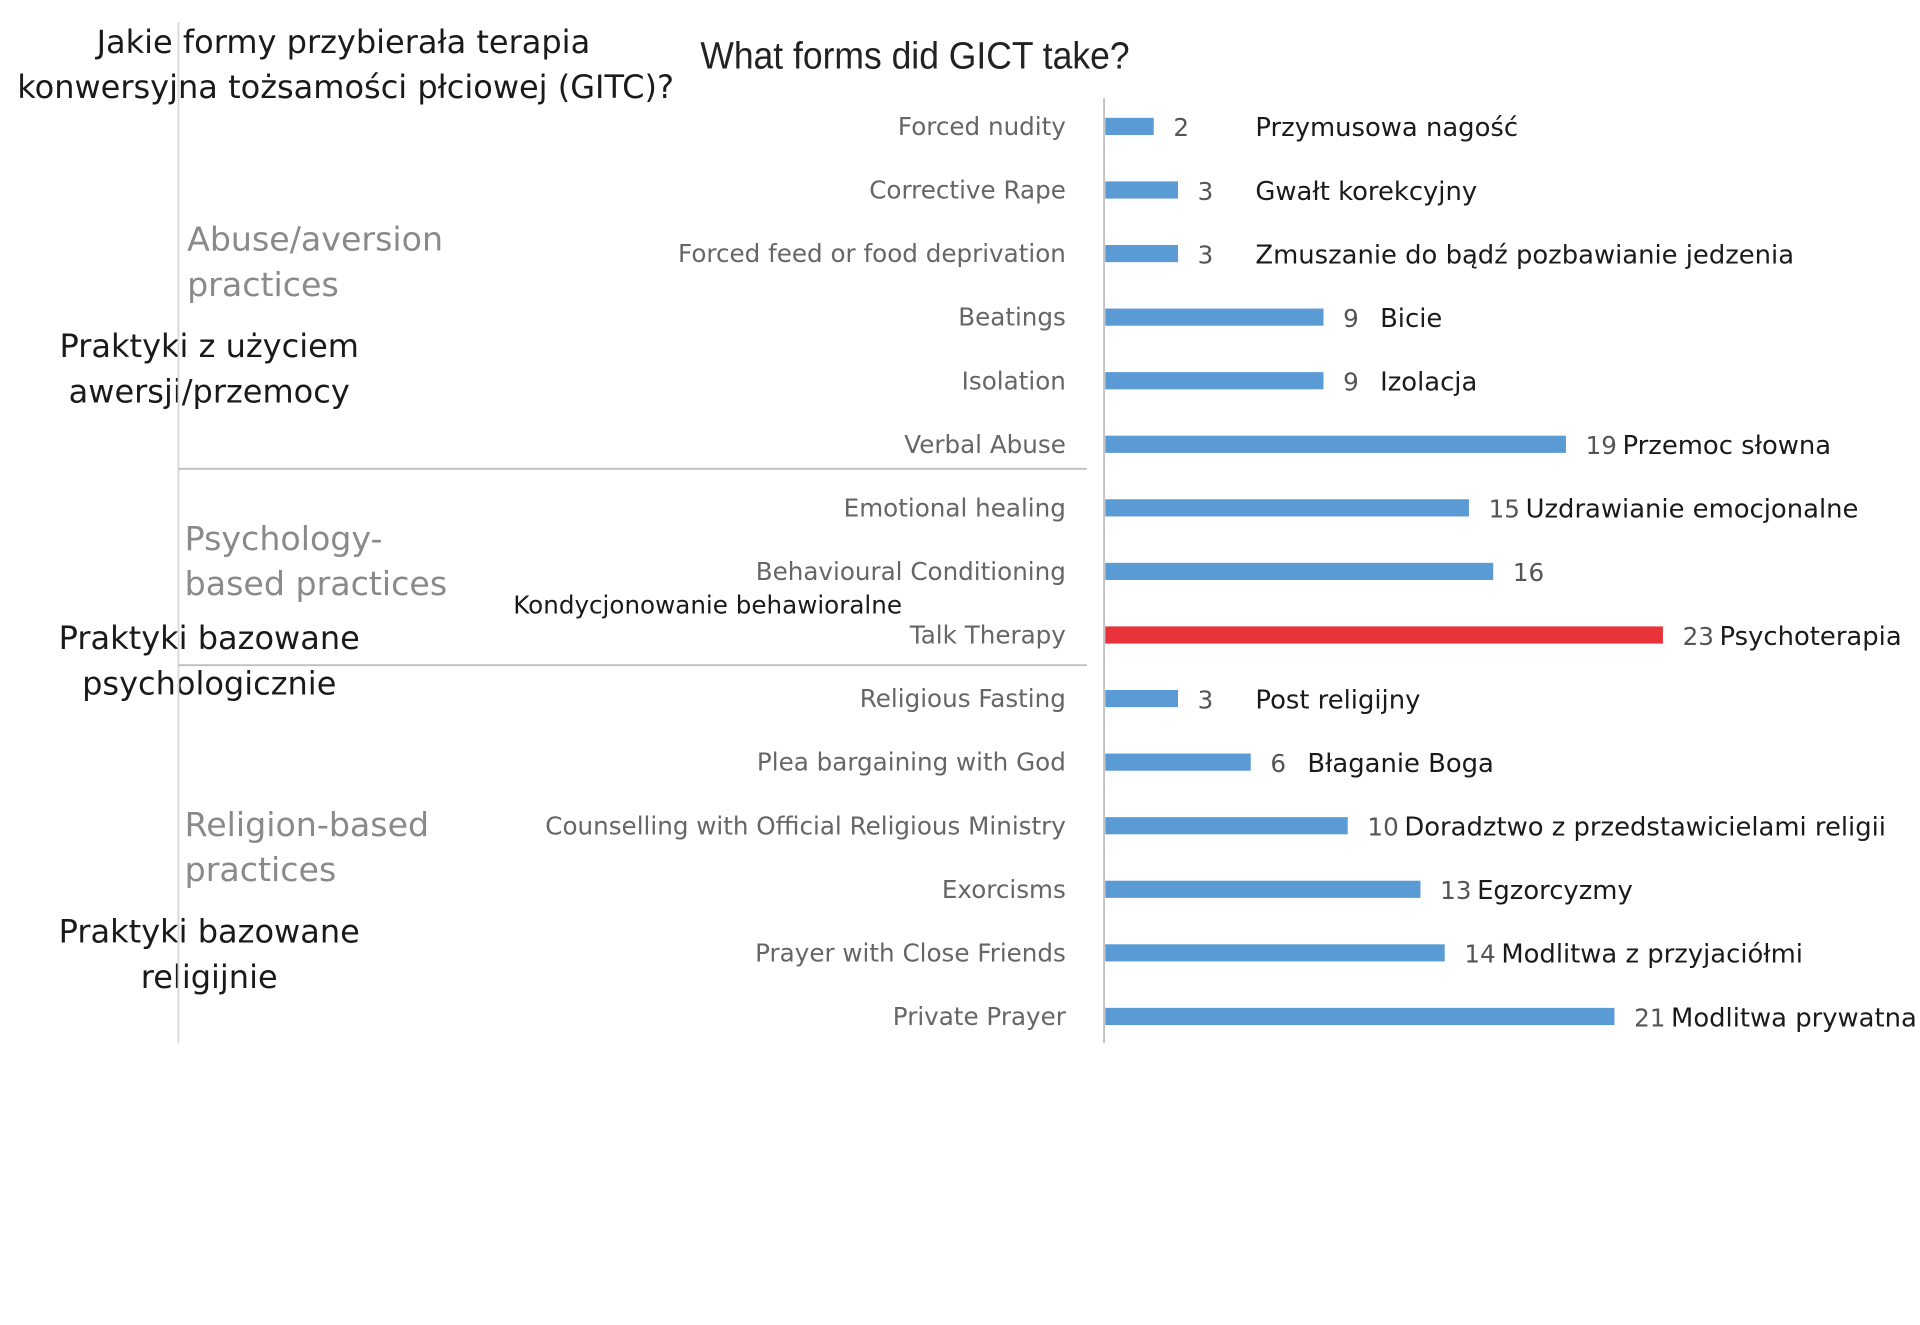  What do you see at coordinates (345, 88) in the screenshot?
I see `question-line-2: konwersyjna tożsamości płciowej (GITC)?` at bounding box center [345, 88].